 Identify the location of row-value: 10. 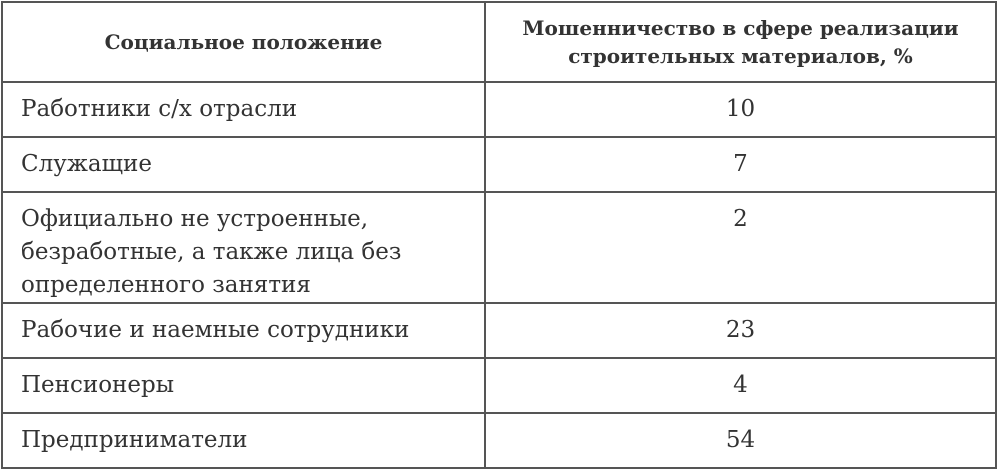
(740, 109).